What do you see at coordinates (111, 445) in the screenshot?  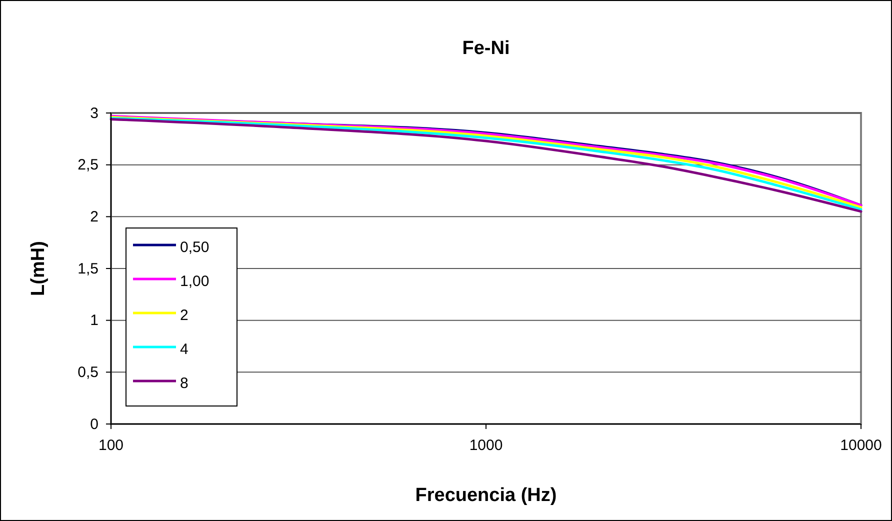 I see `x-tick-label: 100` at bounding box center [111, 445].